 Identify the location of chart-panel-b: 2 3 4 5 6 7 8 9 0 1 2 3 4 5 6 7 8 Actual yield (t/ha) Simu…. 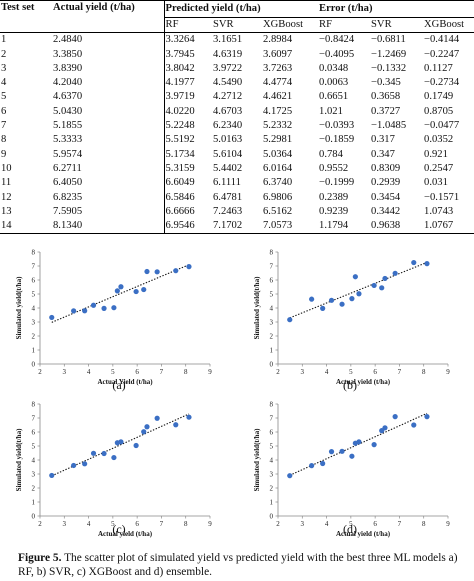
(361, 320).